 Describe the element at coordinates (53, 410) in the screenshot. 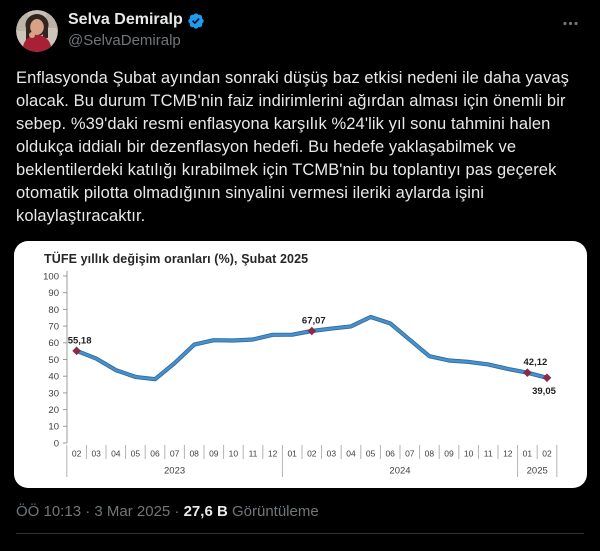

I see `svg-text: 20` at that location.